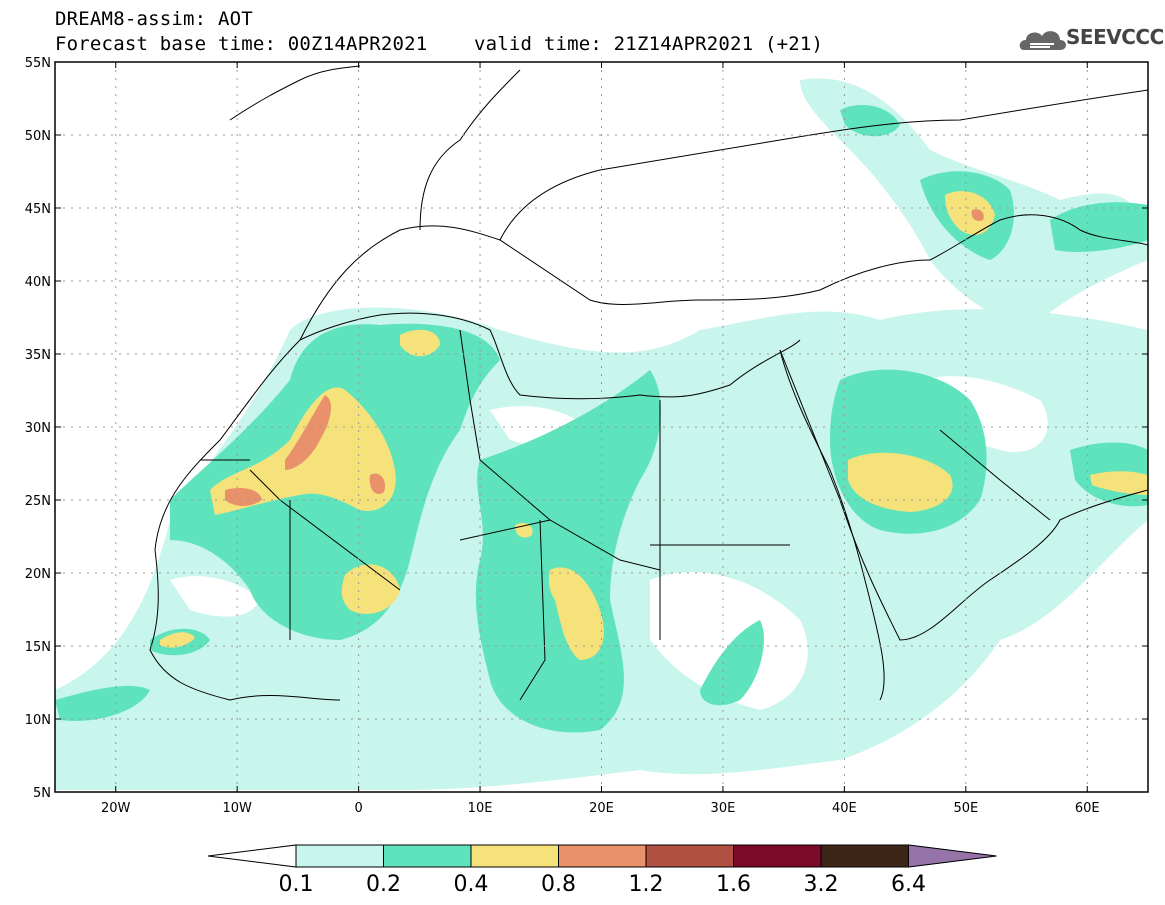 Image resolution: width=1165 pixels, height=905 pixels. What do you see at coordinates (252, 856) in the screenshot?
I see `colorbar-underflow-arrow` at bounding box center [252, 856].